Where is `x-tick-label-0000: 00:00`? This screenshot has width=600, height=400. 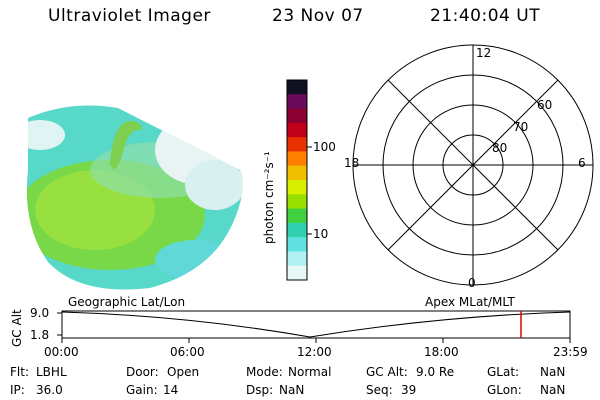 x-tick-label-0000: 00:00 is located at coordinates (61, 352).